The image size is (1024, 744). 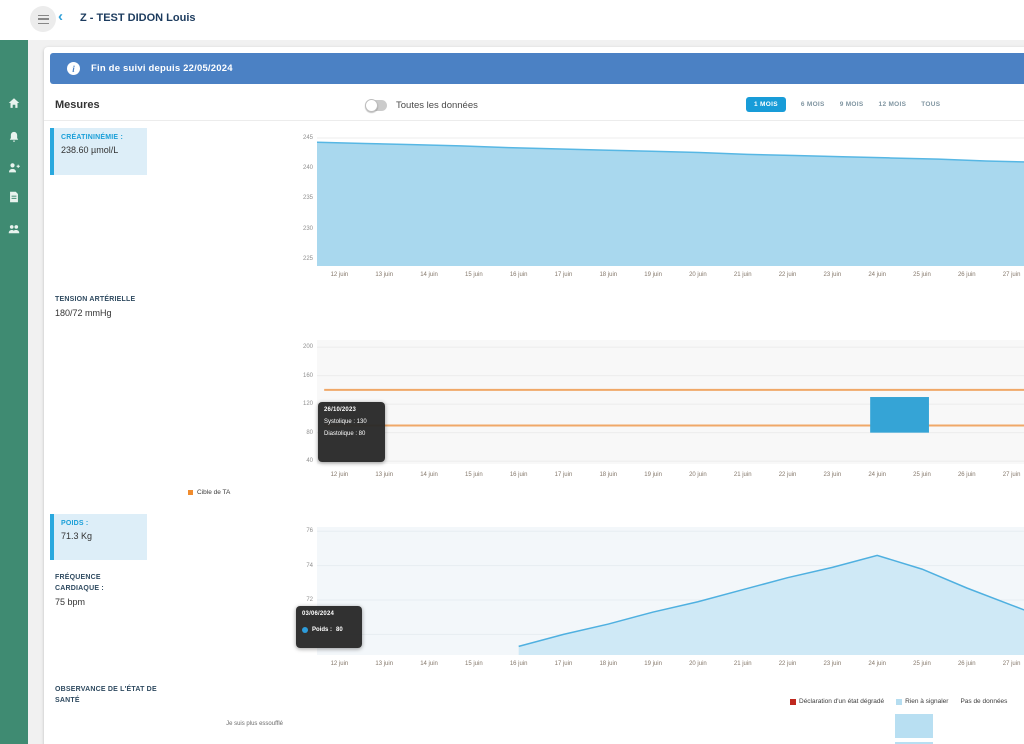 What do you see at coordinates (138, 18) in the screenshot?
I see `patient-title: Z - TEST DIDON Louis` at bounding box center [138, 18].